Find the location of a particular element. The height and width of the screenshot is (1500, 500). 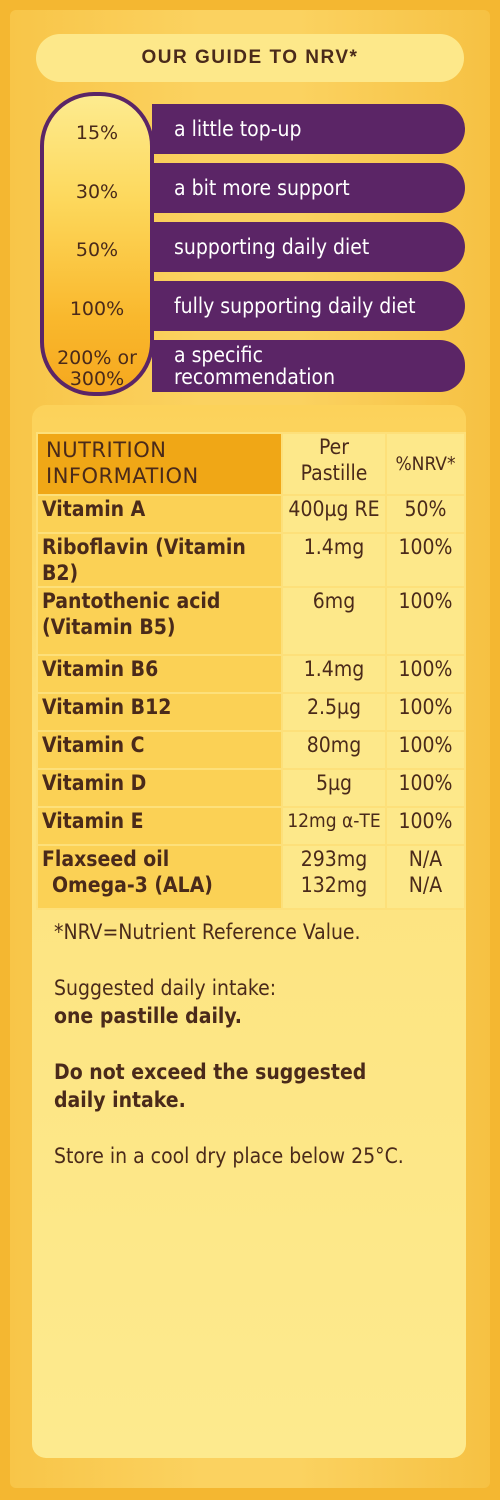

nrv-pct-100: 100% is located at coordinates (97, 309).